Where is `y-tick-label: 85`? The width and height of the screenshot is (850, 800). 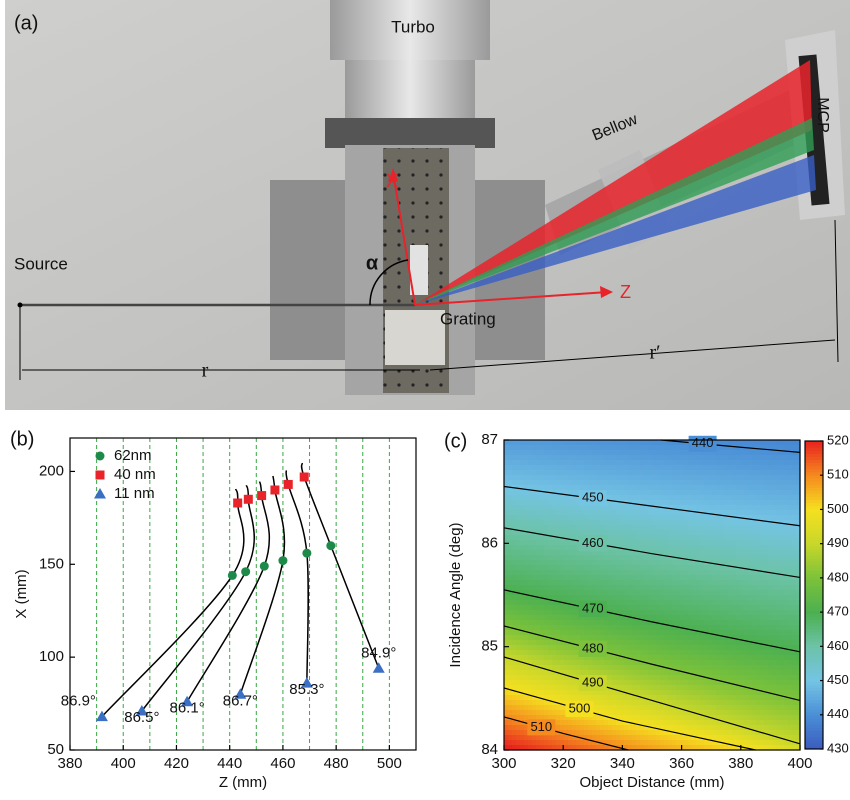 y-tick-label: 85 is located at coordinates (489, 646).